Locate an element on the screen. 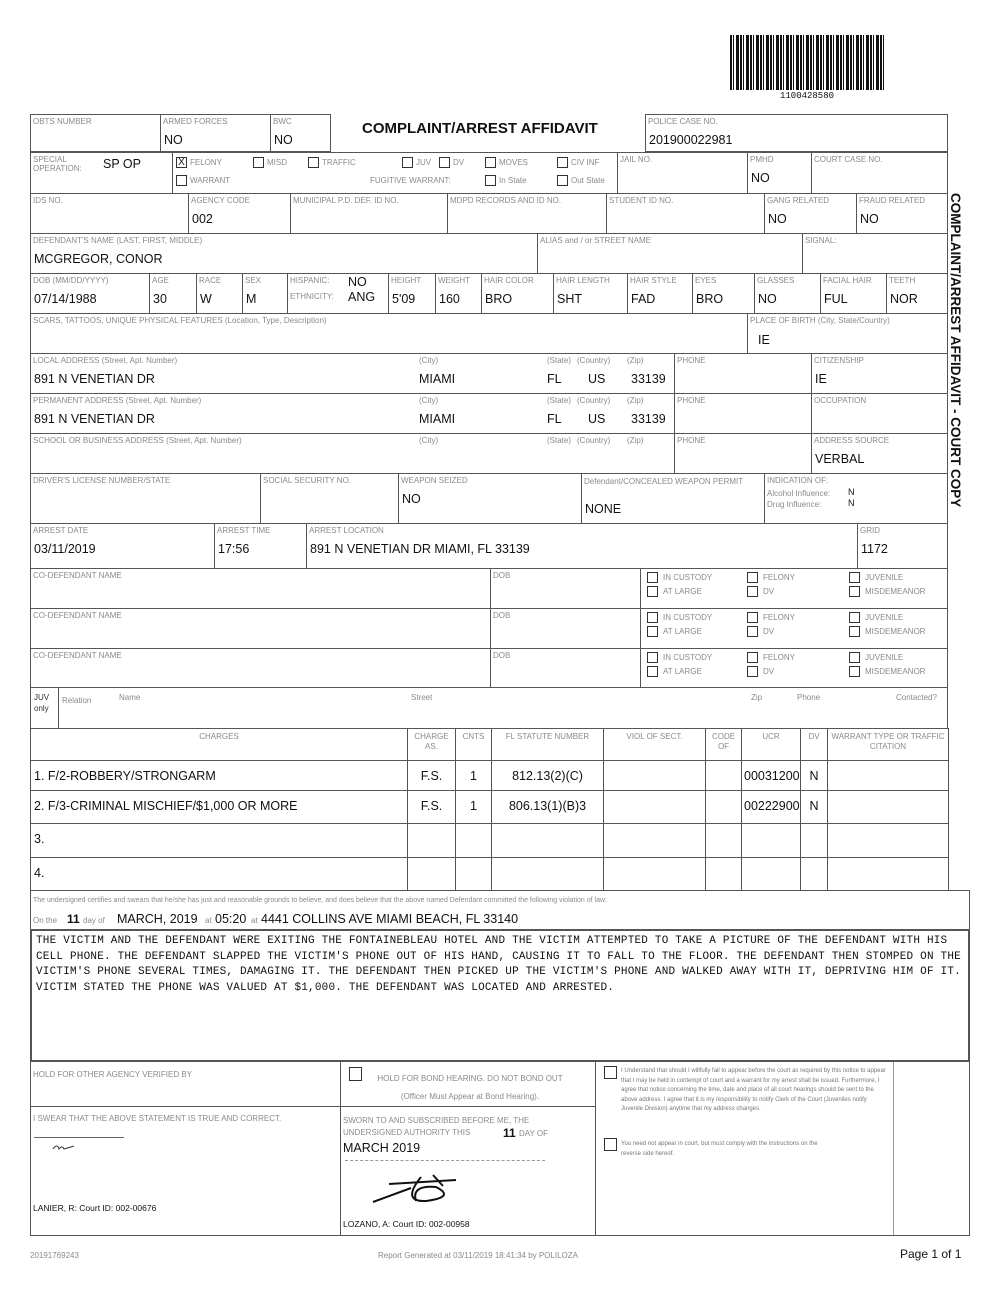 The height and width of the screenshot is (1290, 1000). field-label: STUDENT ID NO. is located at coordinates (641, 200).